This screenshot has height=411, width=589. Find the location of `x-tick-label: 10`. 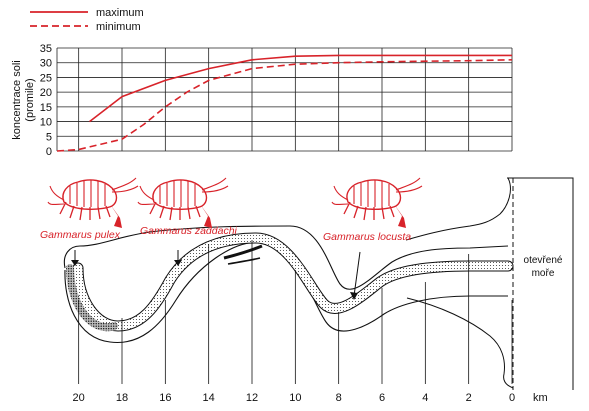

x-tick-label: 10 is located at coordinates (295, 398).